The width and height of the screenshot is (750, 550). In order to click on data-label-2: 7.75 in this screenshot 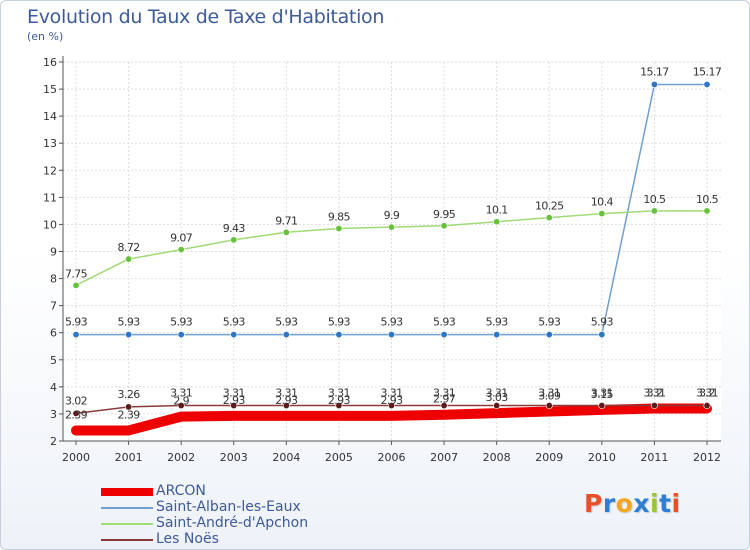, I will do `click(76, 273)`.